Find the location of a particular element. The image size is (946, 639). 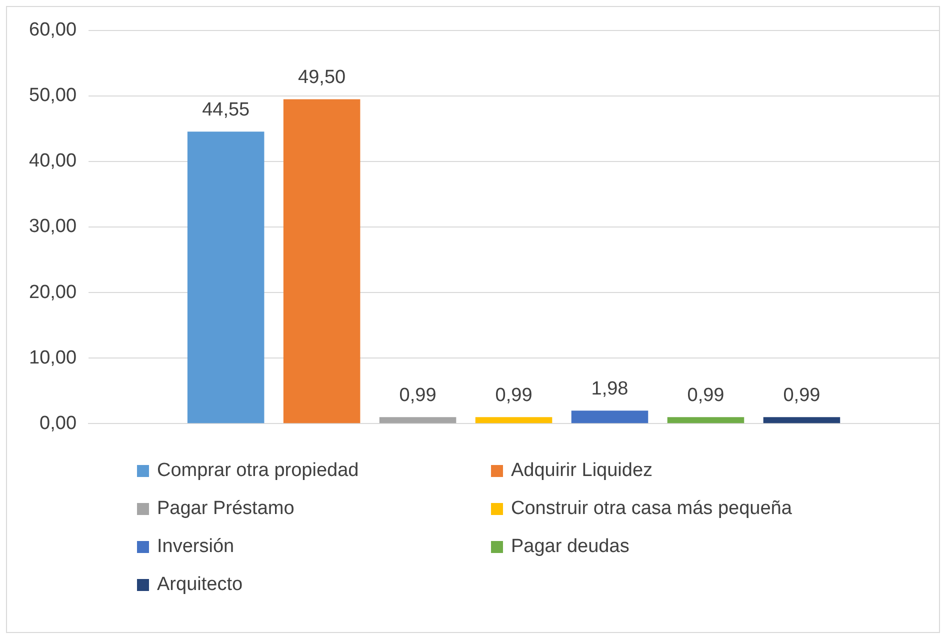

legend-label: Adquirir Liquidez is located at coordinates (582, 471).